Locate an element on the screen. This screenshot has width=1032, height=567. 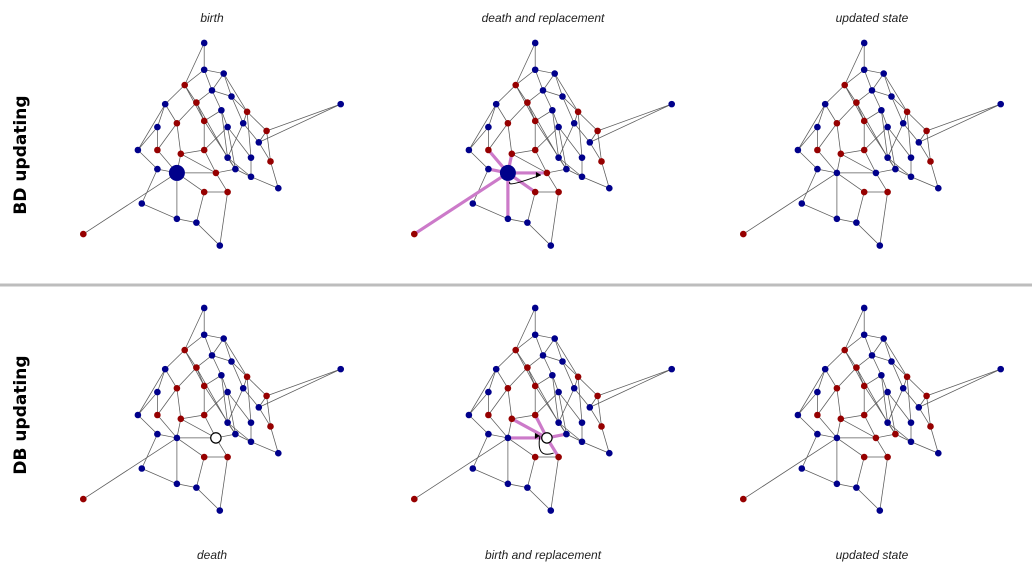
reproducing-node is located at coordinates (176, 172).